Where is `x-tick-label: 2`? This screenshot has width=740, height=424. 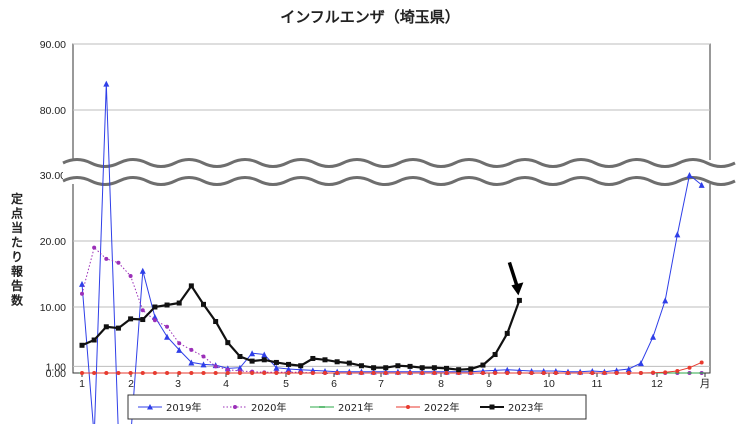
x-tick-label: 2 is located at coordinates (131, 384).